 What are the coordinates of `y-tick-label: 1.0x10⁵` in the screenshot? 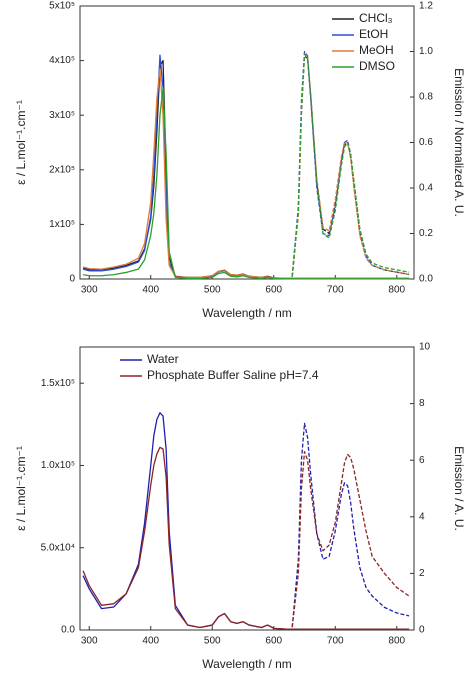 It's located at (58, 465).